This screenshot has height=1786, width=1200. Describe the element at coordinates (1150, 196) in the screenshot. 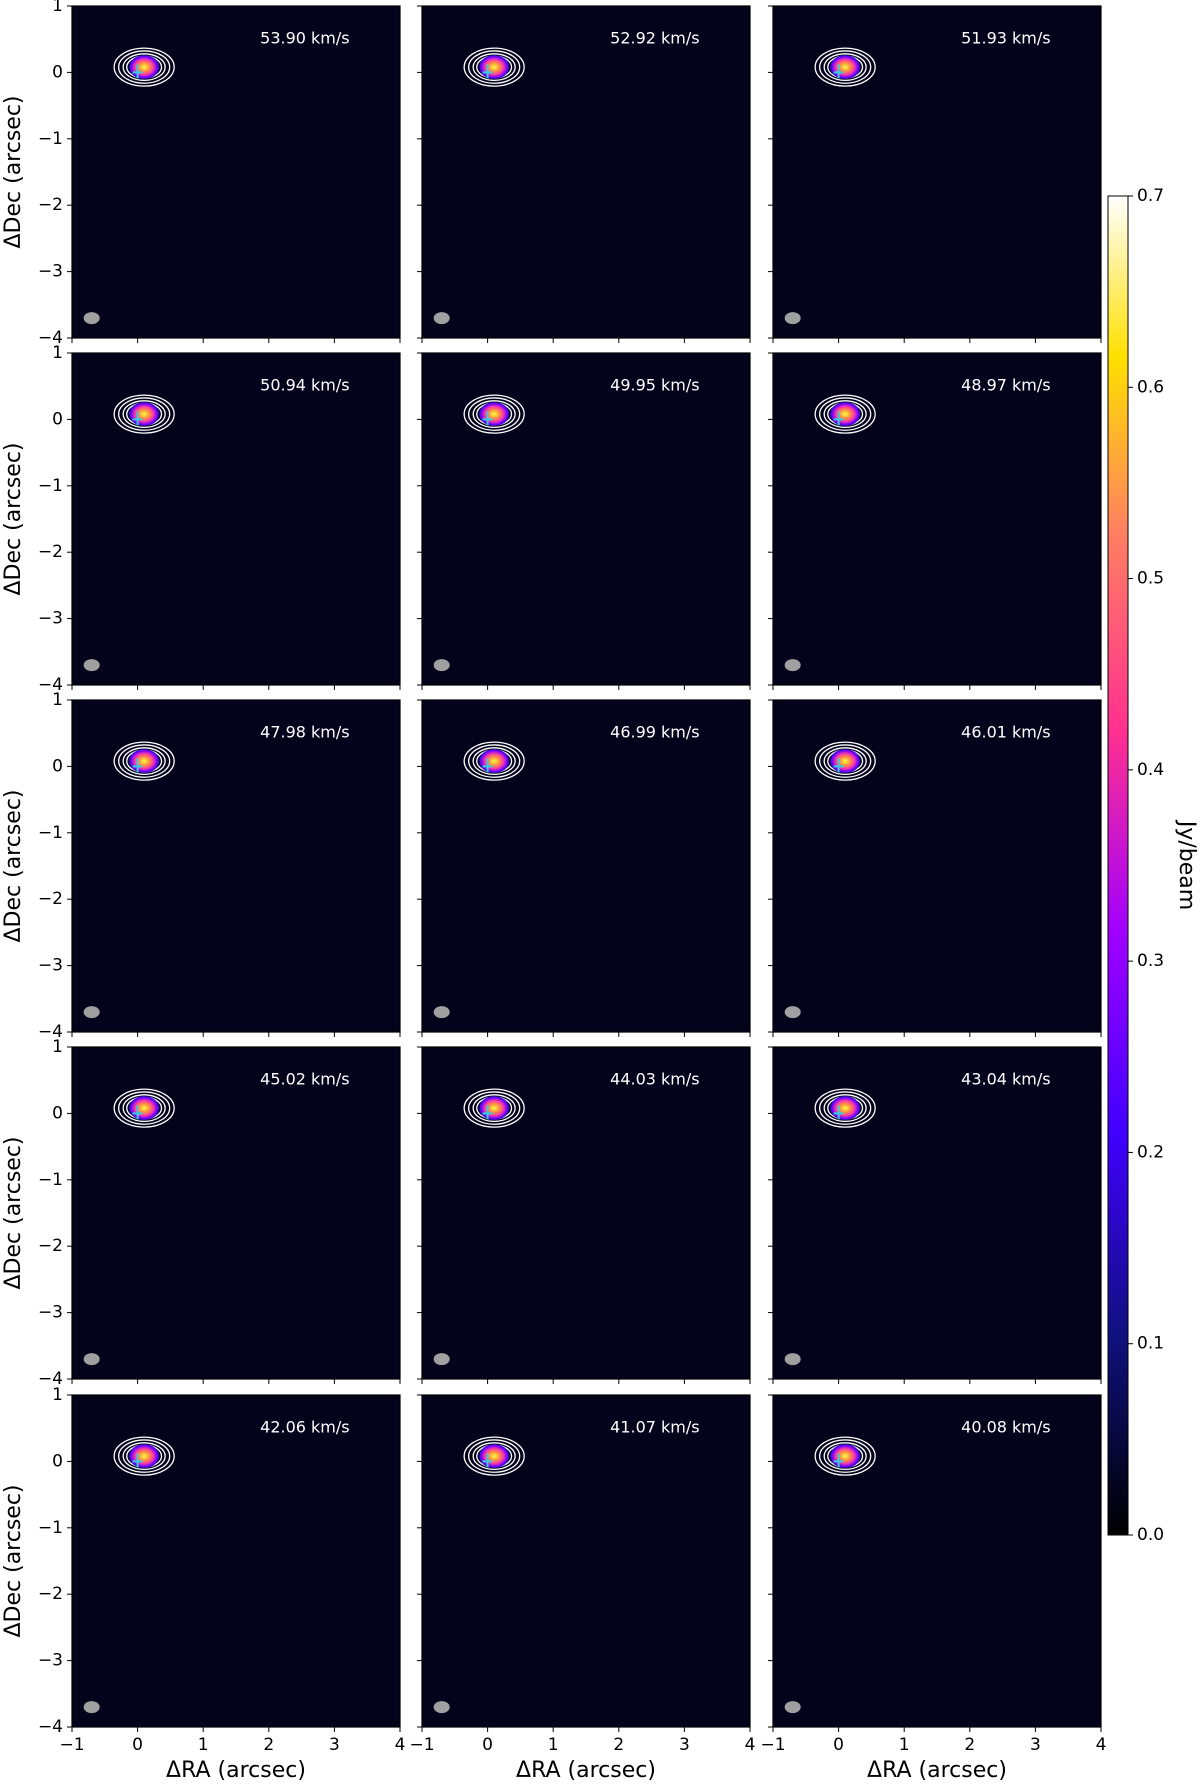

I see `colorbar-tick-label: 0.7` at that location.